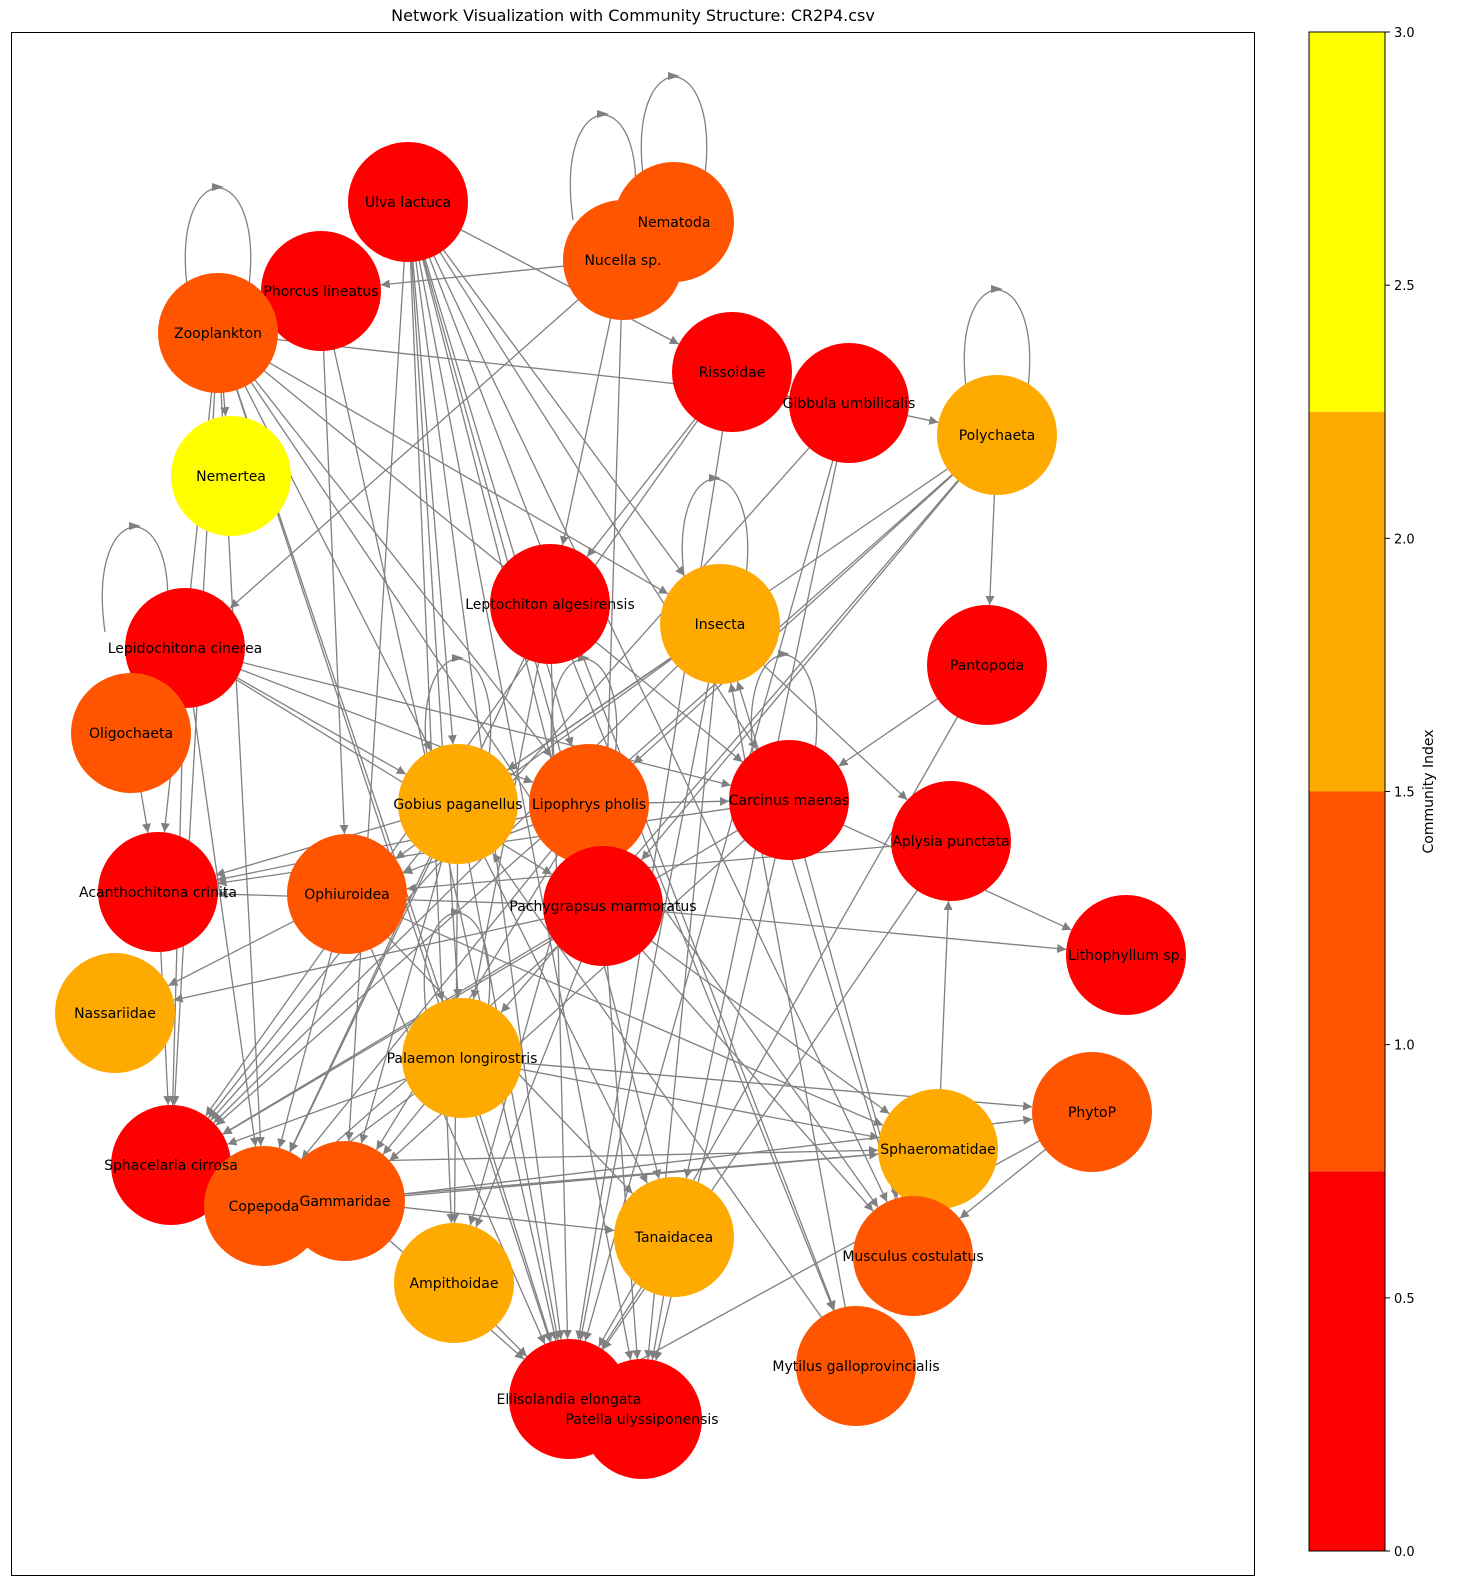 Image resolution: width=1465 pixels, height=1590 pixels. I want to click on node-label-nemertea: Nemertea, so click(231, 477).